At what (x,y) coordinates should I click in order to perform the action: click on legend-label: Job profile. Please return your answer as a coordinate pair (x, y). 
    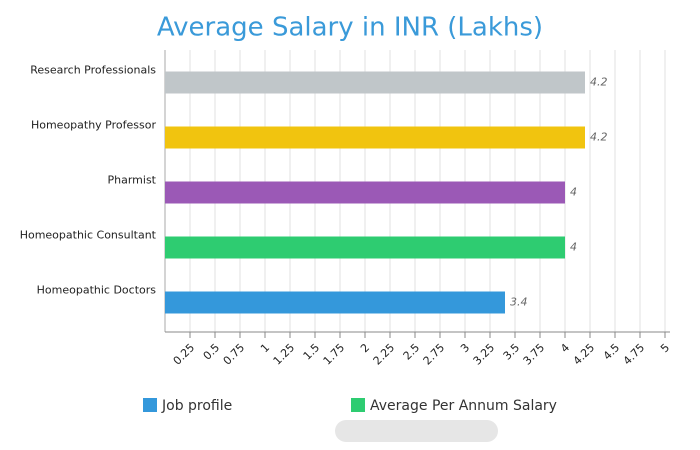
    Looking at the image, I should click on (196, 406).